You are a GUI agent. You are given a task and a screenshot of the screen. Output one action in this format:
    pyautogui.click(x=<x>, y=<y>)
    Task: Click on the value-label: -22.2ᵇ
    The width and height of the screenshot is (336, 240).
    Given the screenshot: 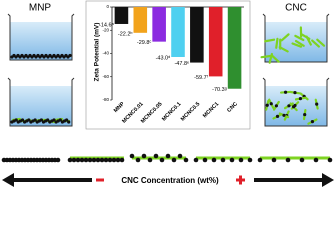 What is the action you would take?
    pyautogui.click(x=125, y=33)
    